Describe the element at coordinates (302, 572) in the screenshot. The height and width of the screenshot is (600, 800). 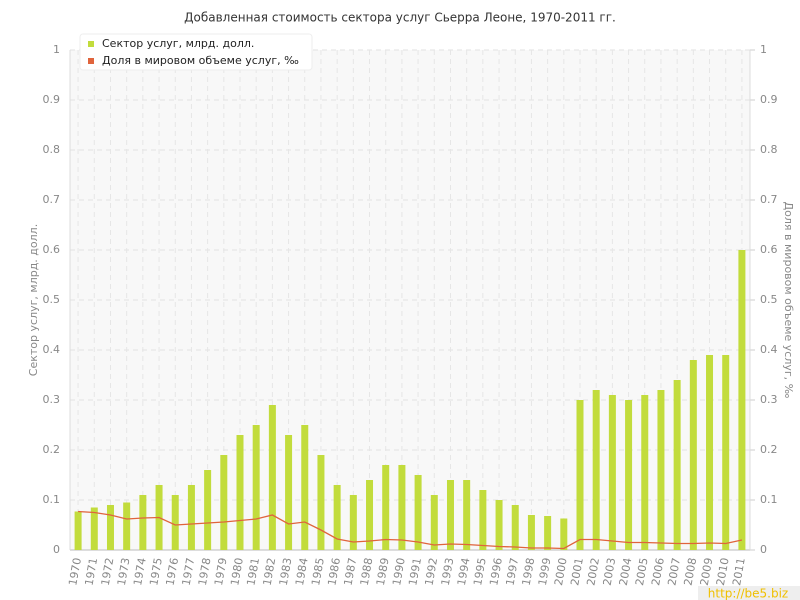
I see `x-tick-label: 1984` at that location.